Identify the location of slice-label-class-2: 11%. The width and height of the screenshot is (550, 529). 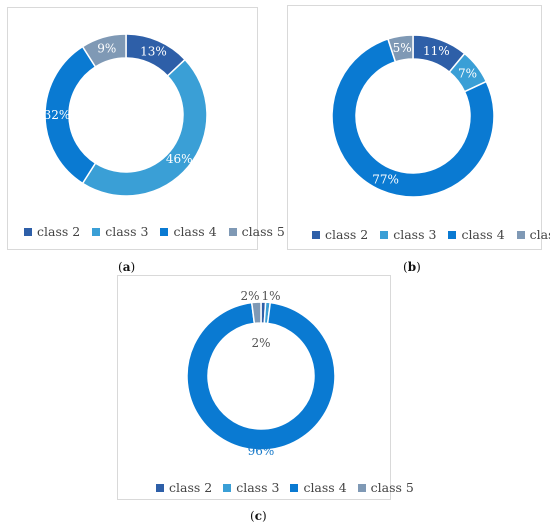
(436, 51).